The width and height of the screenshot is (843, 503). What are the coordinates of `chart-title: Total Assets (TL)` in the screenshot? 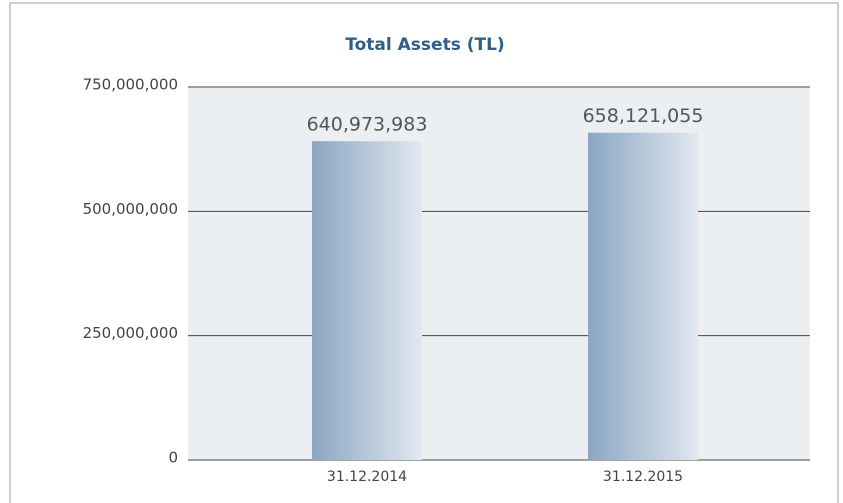 It's located at (424, 45).